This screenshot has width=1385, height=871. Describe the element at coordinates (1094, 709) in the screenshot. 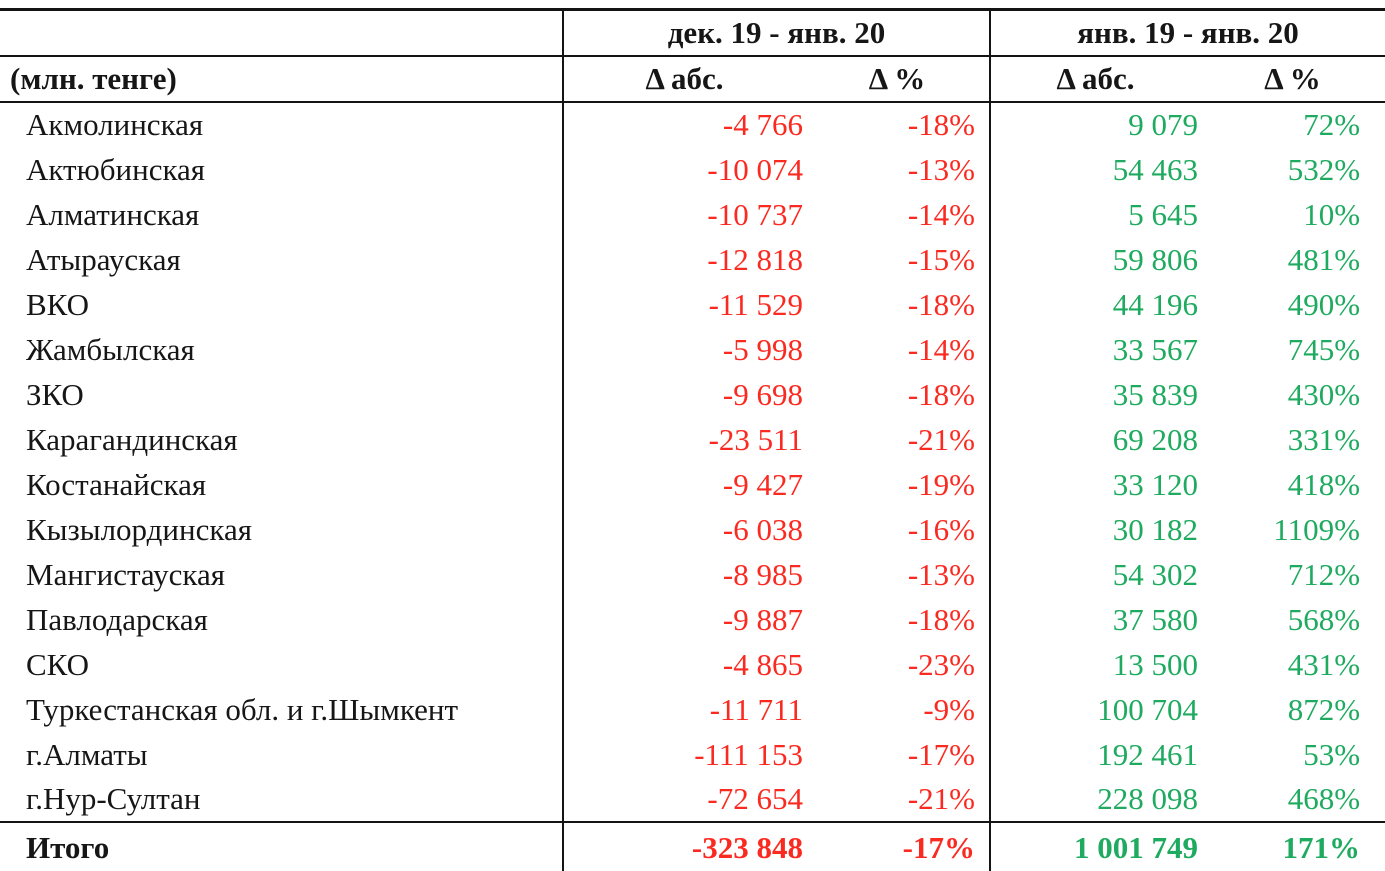

I see `jan-jan-abs-cell: 100 704` at that location.